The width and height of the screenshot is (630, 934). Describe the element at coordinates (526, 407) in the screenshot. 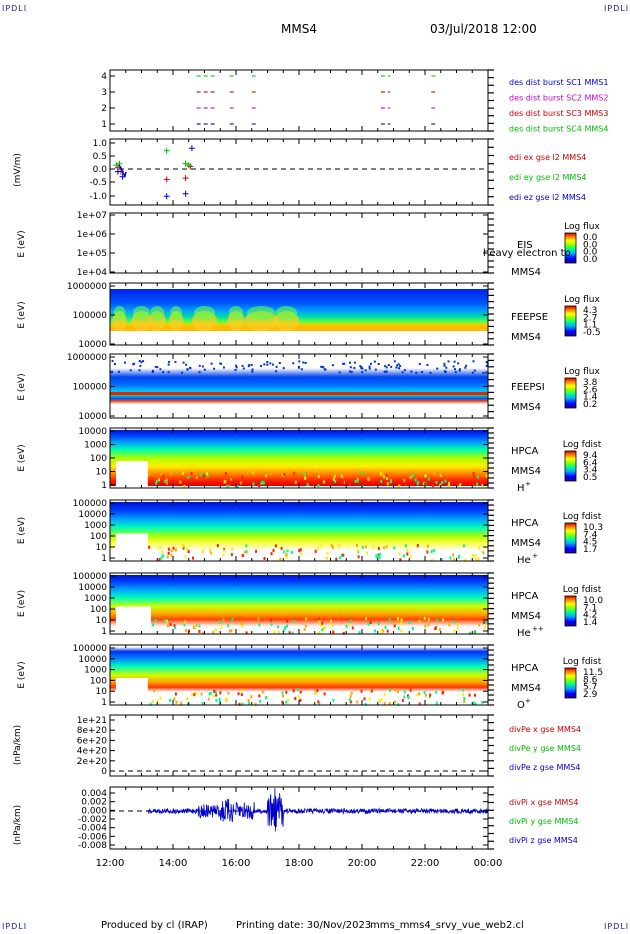

I see `feepsi-spacecraft: MMS4` at that location.